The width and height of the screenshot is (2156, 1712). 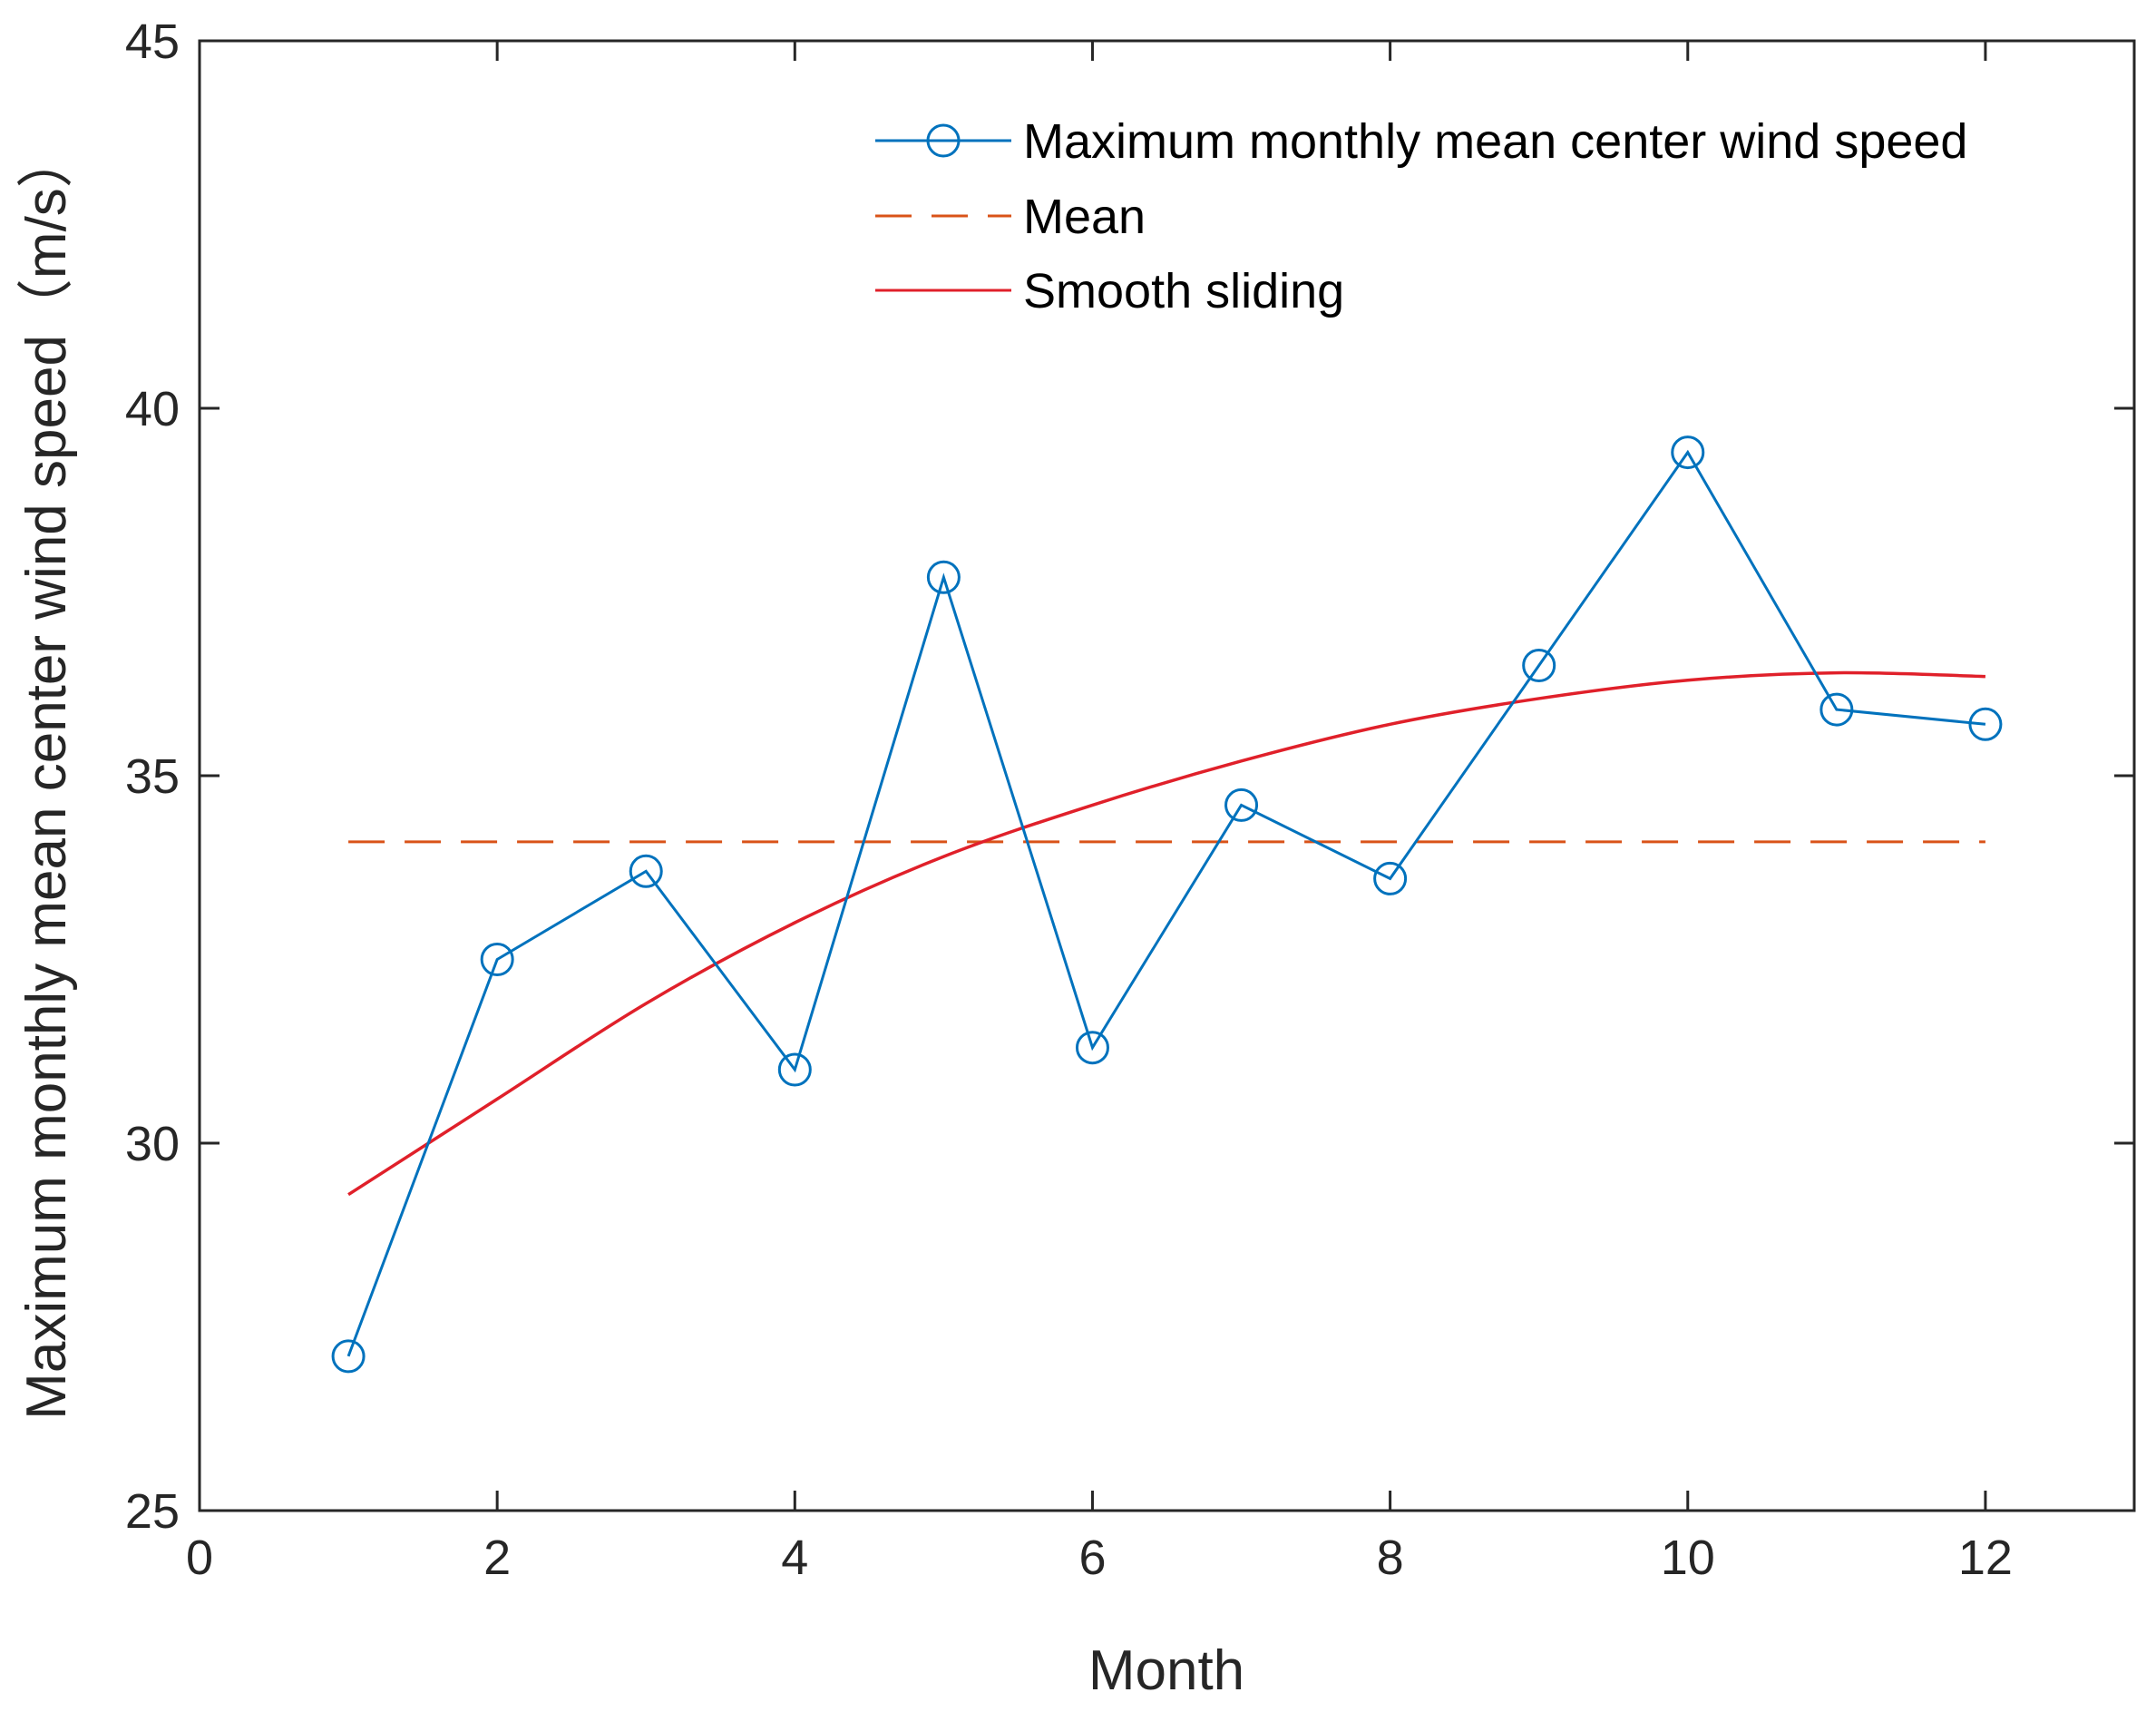 What do you see at coordinates (152, 409) in the screenshot?
I see `y-tick-label: 40` at bounding box center [152, 409].